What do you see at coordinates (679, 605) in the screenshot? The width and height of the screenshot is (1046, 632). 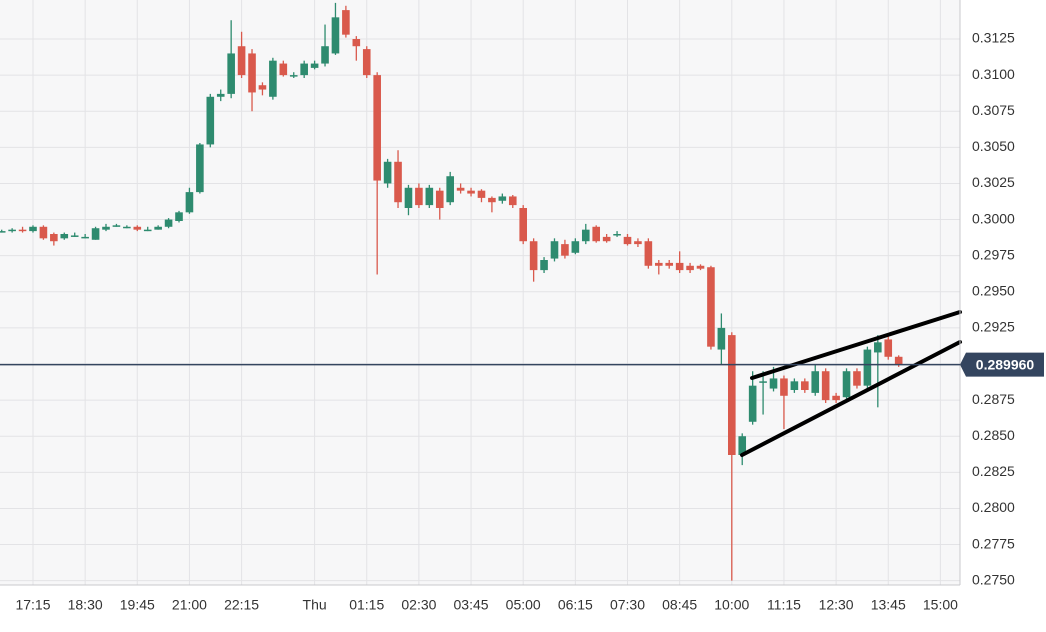 I see `x-tick-label: 08:45` at bounding box center [679, 605].